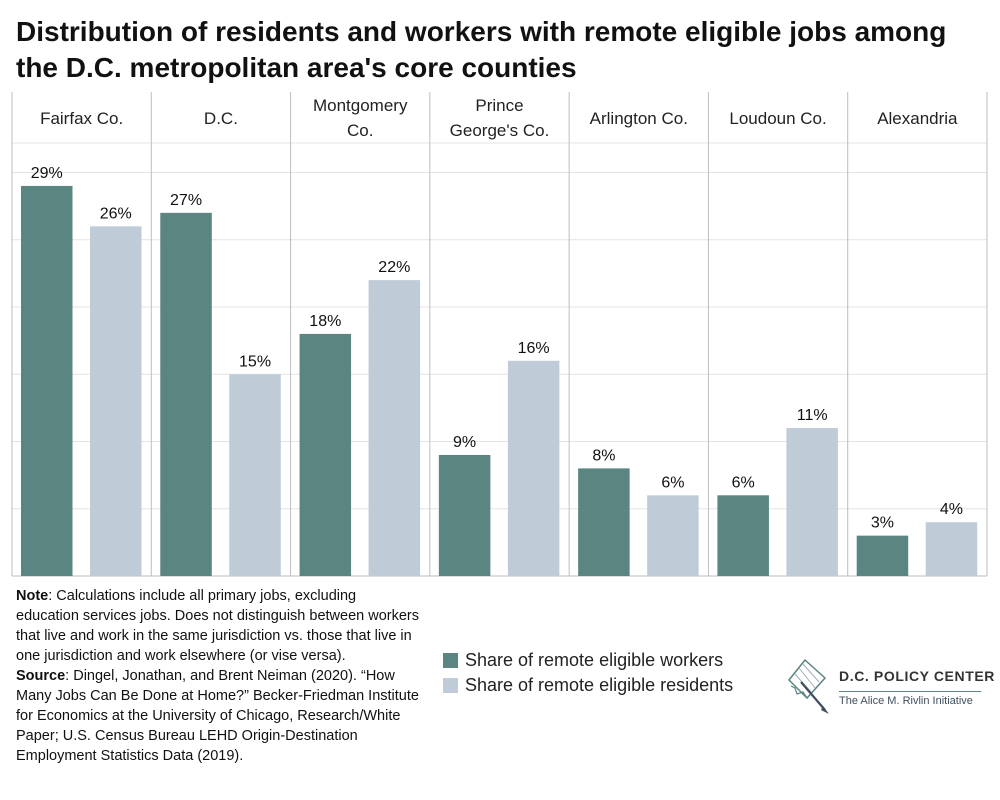 The image size is (1000, 800). Describe the element at coordinates (47, 173) in the screenshot. I see `data-label: 29%` at that location.